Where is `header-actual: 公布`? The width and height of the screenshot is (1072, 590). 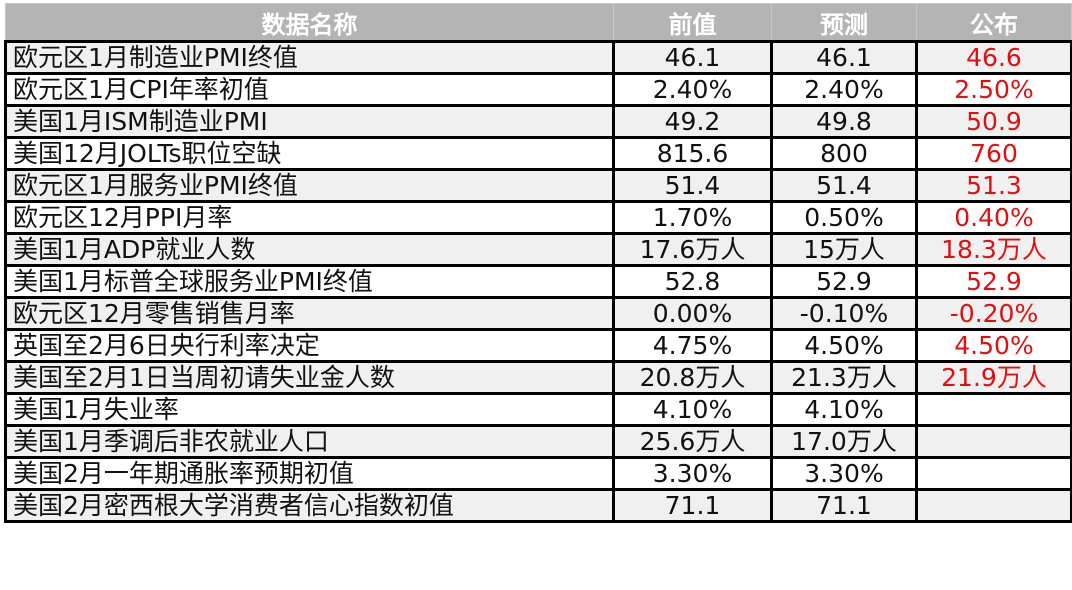 header-actual: 公布 is located at coordinates (994, 22).